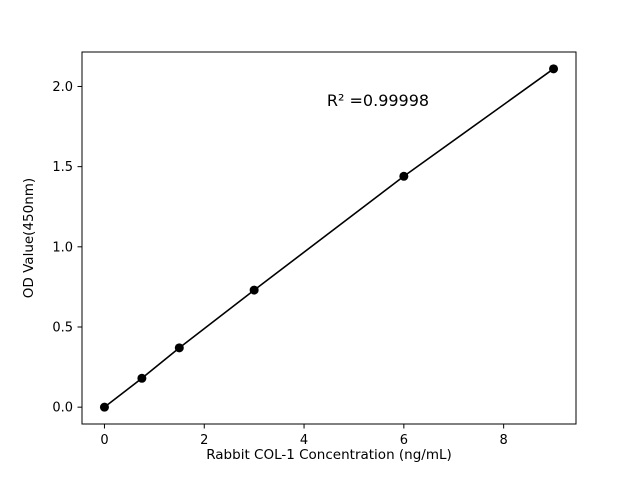 Image resolution: width=640 pixels, height=480 pixels. Describe the element at coordinates (62, 167) in the screenshot. I see `y-tick-label: 1.5` at that location.